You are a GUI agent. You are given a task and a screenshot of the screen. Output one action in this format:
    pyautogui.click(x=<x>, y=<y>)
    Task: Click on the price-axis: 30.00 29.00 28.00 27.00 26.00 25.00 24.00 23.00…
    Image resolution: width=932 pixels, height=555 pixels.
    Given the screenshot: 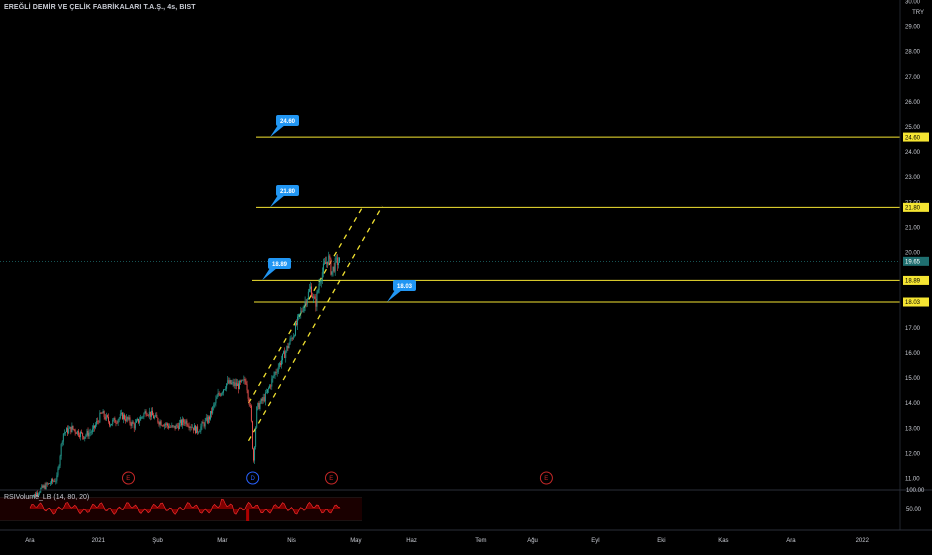 What is the action you would take?
    pyautogui.click(x=913, y=241)
    